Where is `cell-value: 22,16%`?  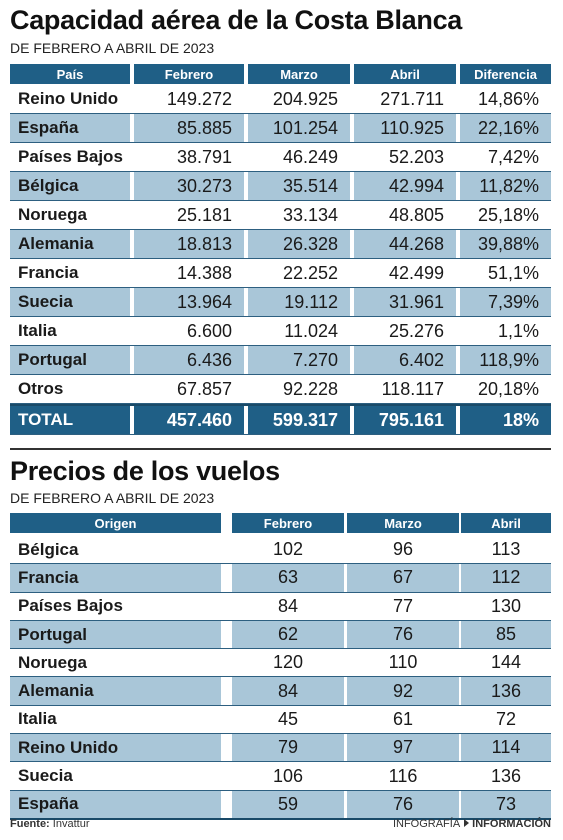 cell-value: 22,16% is located at coordinates (505, 128).